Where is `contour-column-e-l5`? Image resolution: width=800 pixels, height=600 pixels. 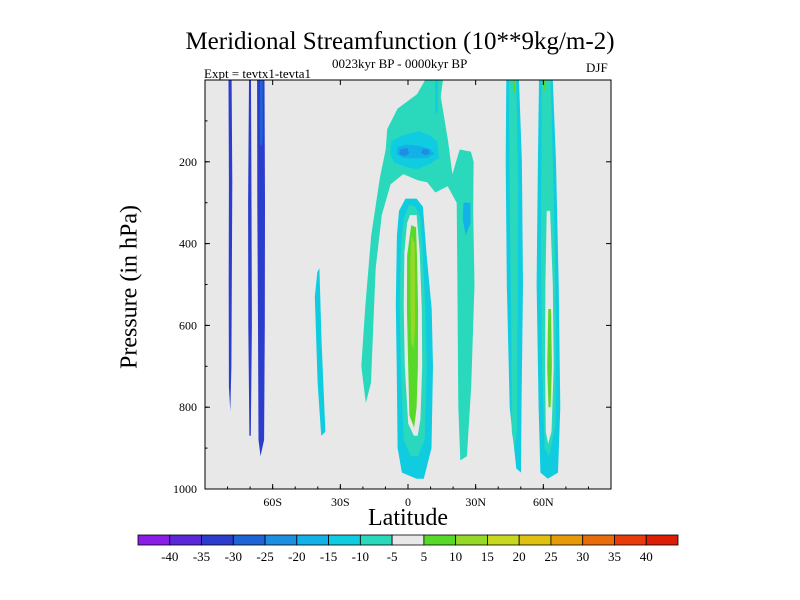
contour-column-e-l5 is located at coordinates (413, 292).